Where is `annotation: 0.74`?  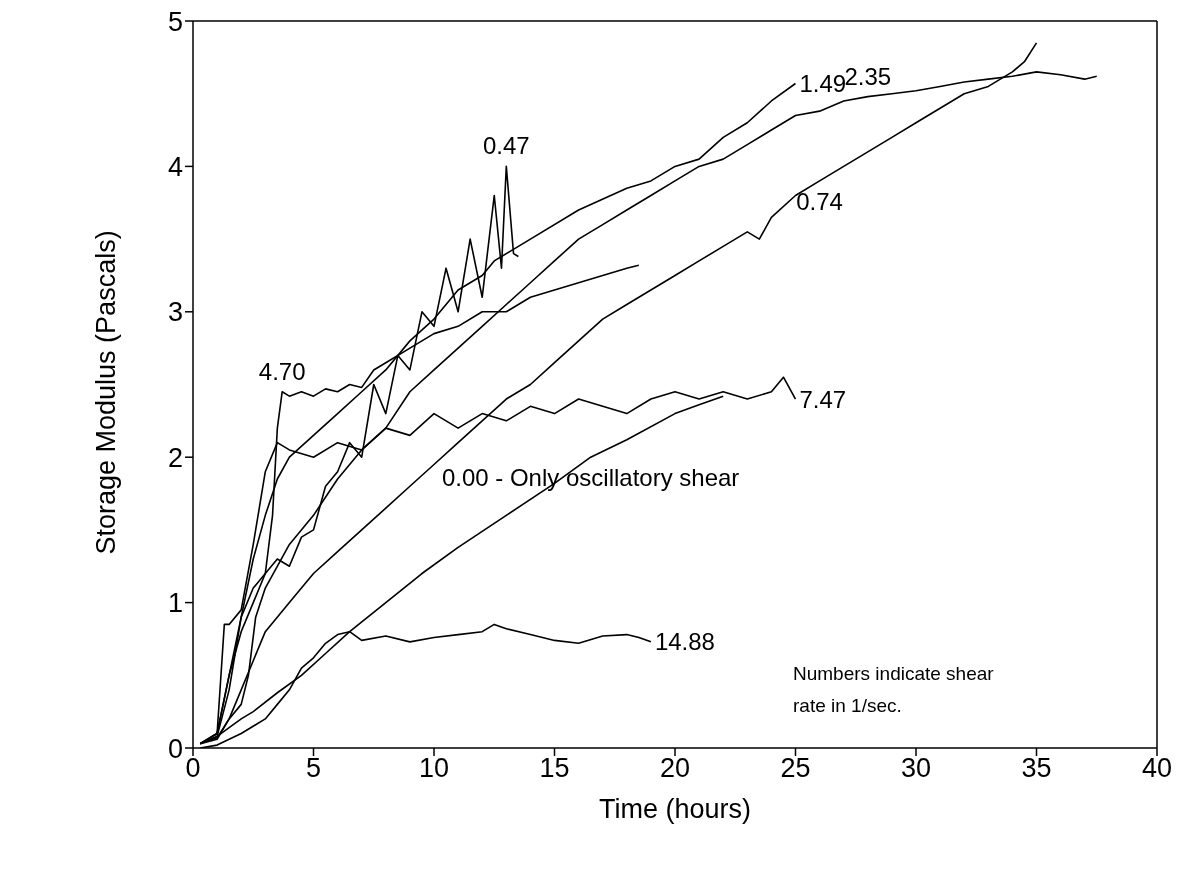 annotation: 0.74 is located at coordinates (819, 201).